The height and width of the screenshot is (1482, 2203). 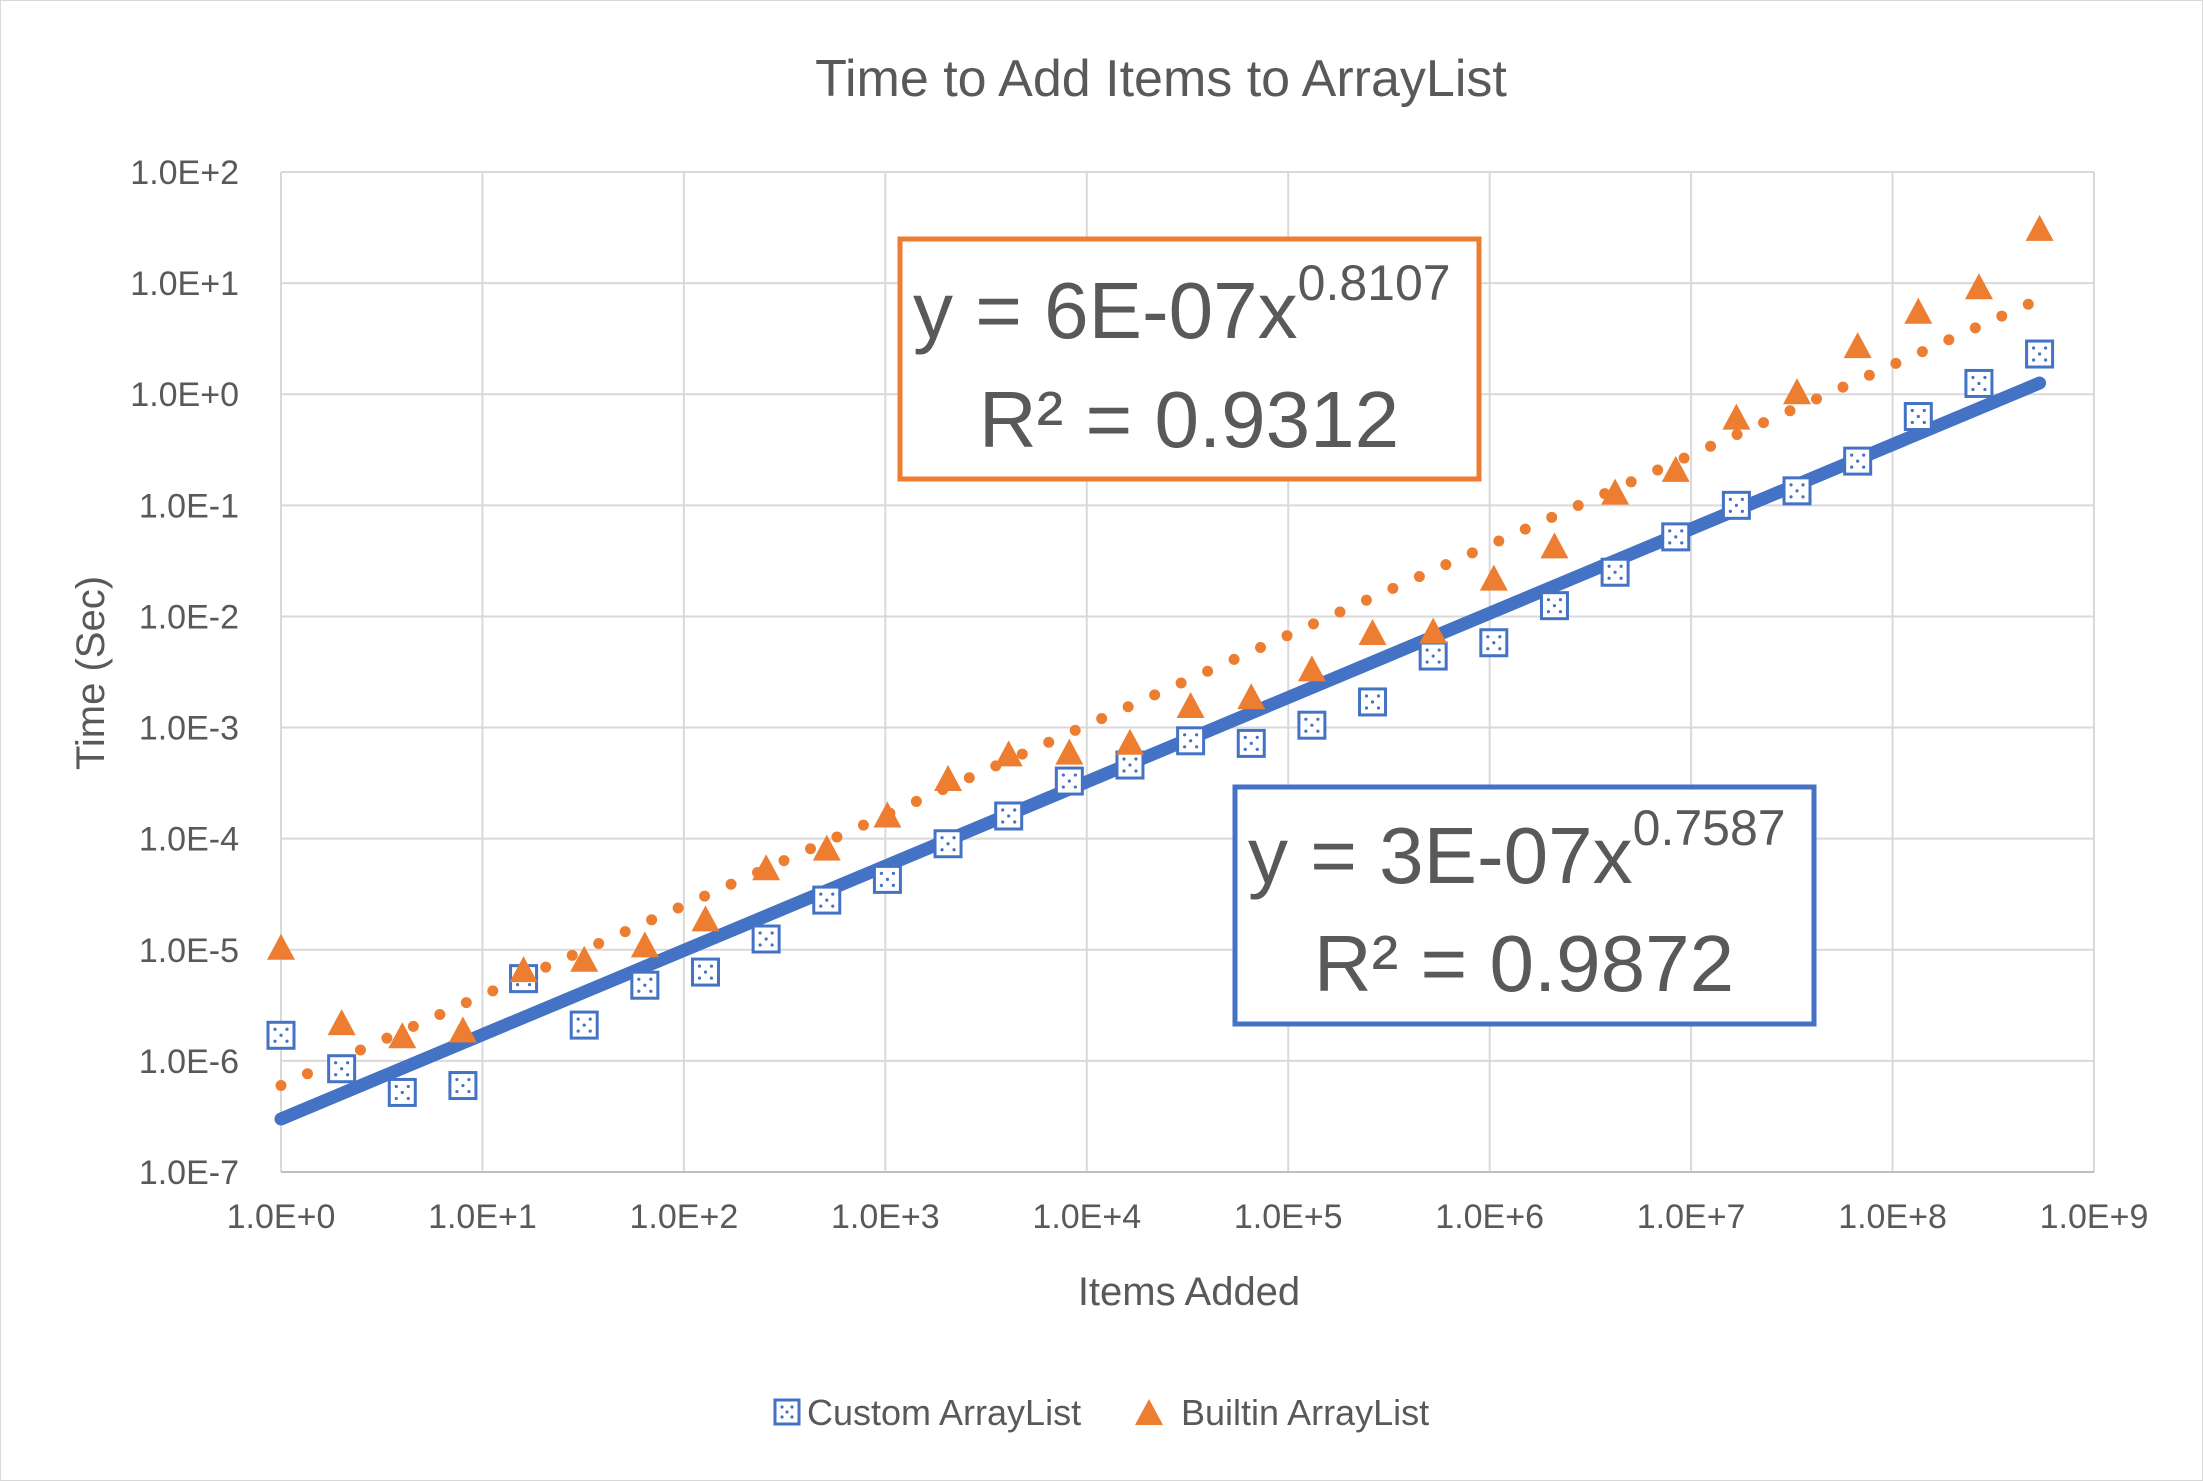 What do you see at coordinates (189, 1173) in the screenshot?
I see `y-tick-label: 1.0E-7` at bounding box center [189, 1173].